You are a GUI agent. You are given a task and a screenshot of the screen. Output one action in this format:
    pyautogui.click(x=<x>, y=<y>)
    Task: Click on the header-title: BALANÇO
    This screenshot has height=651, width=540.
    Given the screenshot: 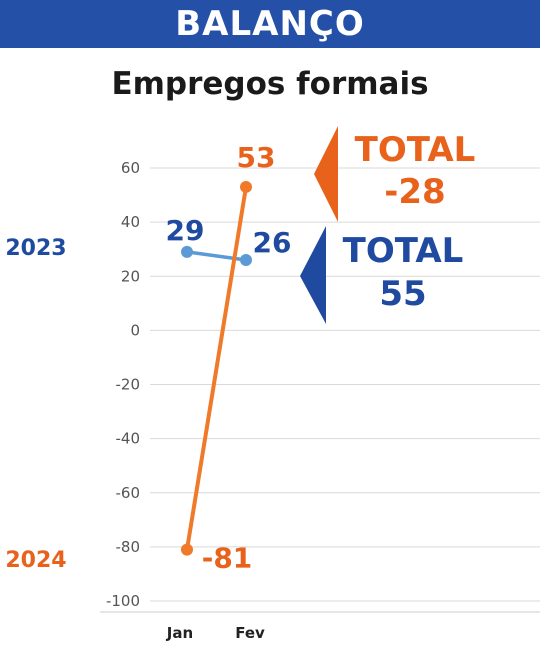 What is the action you would take?
    pyautogui.click(x=270, y=24)
    